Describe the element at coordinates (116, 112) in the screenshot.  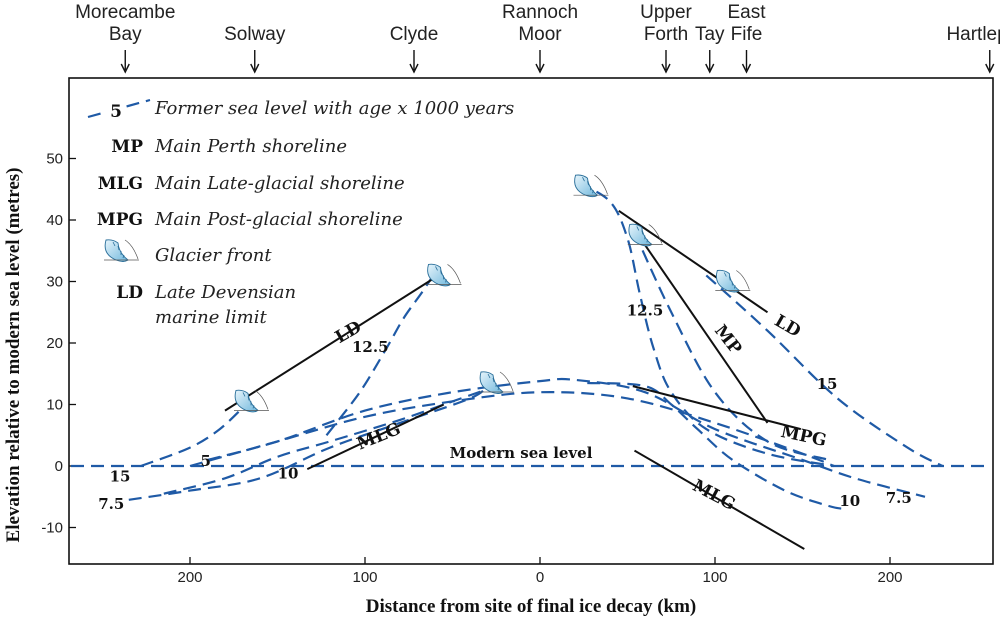
I see `legend-key: 5` at that location.